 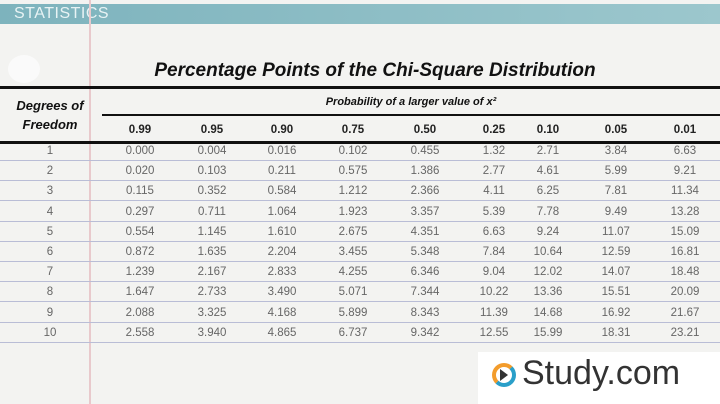 I want to click on table-cell: 2.733, so click(x=212, y=292).